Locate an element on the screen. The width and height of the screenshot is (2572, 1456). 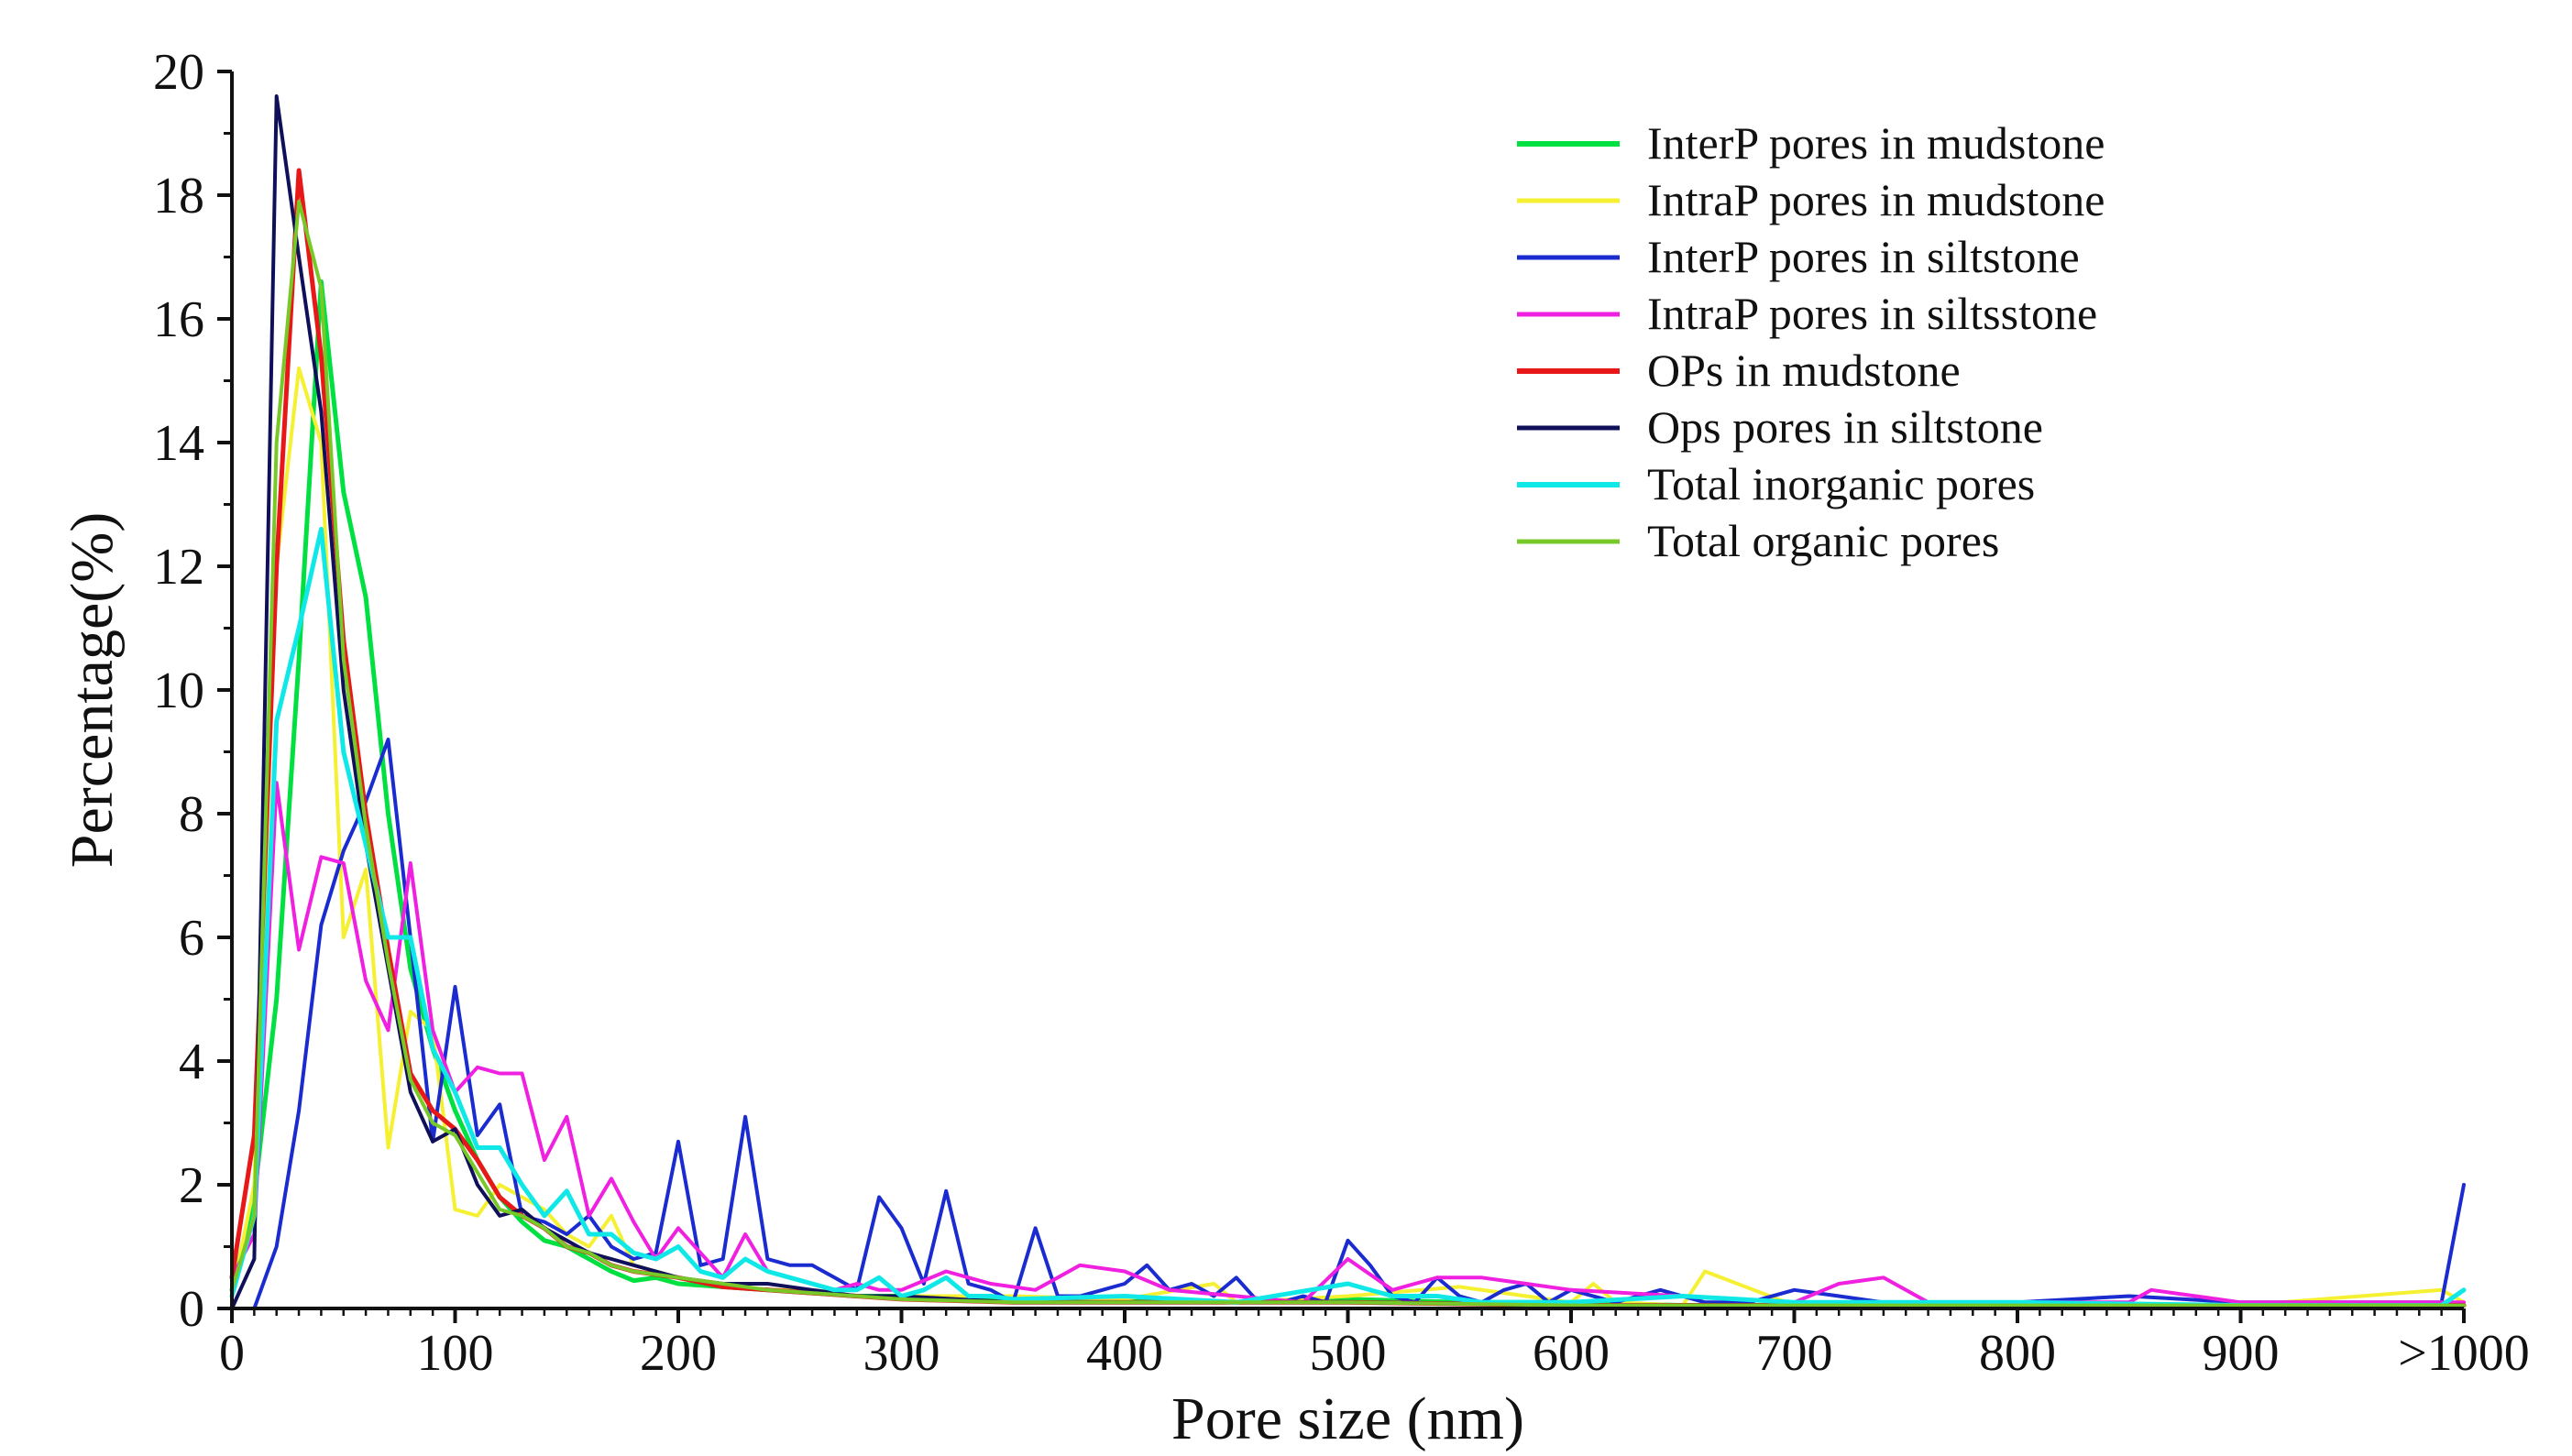
y-tick-label: 20 is located at coordinates (178, 72).